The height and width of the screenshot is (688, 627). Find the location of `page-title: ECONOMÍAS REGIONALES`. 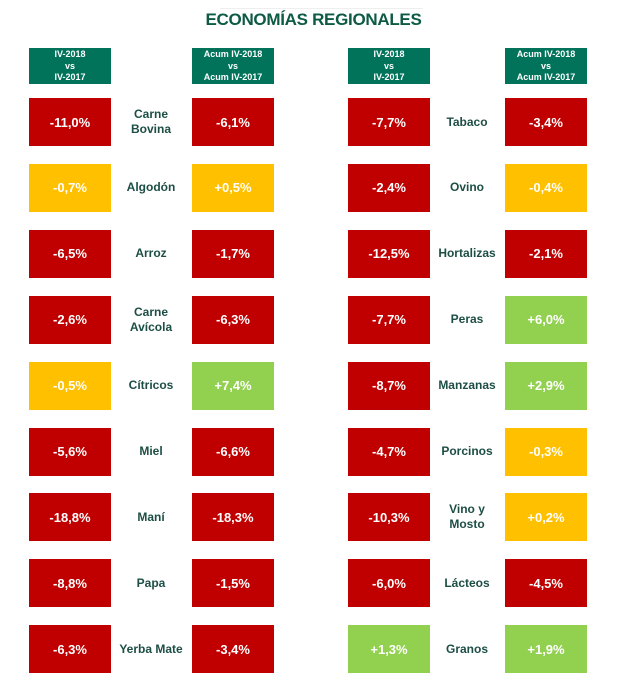

page-title: ECONOMÍAS REGIONALES is located at coordinates (313, 19).